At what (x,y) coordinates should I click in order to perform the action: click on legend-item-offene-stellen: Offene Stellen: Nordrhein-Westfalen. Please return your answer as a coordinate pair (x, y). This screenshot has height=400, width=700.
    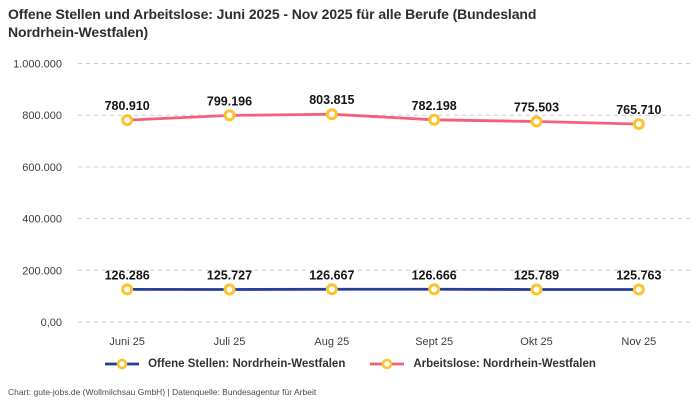
    Looking at the image, I should click on (224, 364).